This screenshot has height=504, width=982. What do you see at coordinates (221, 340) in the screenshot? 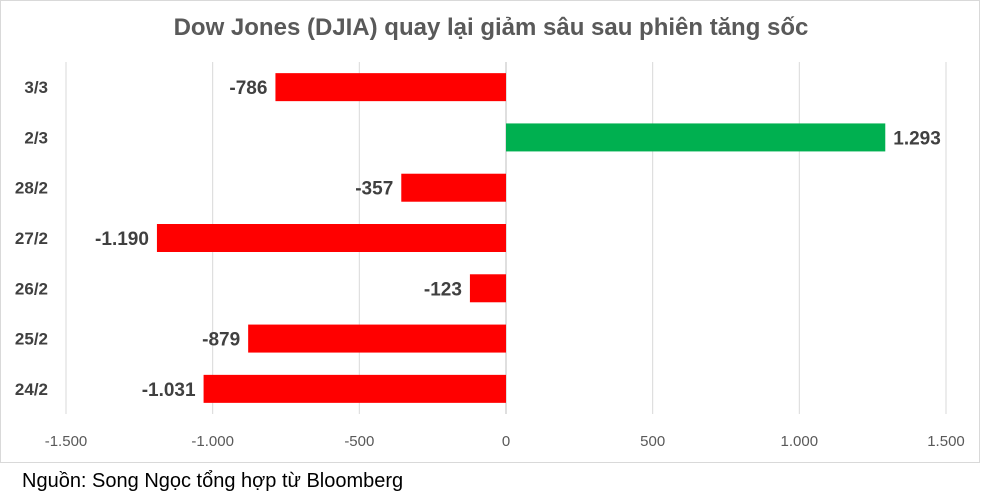
I see `data-label: -879` at bounding box center [221, 340].